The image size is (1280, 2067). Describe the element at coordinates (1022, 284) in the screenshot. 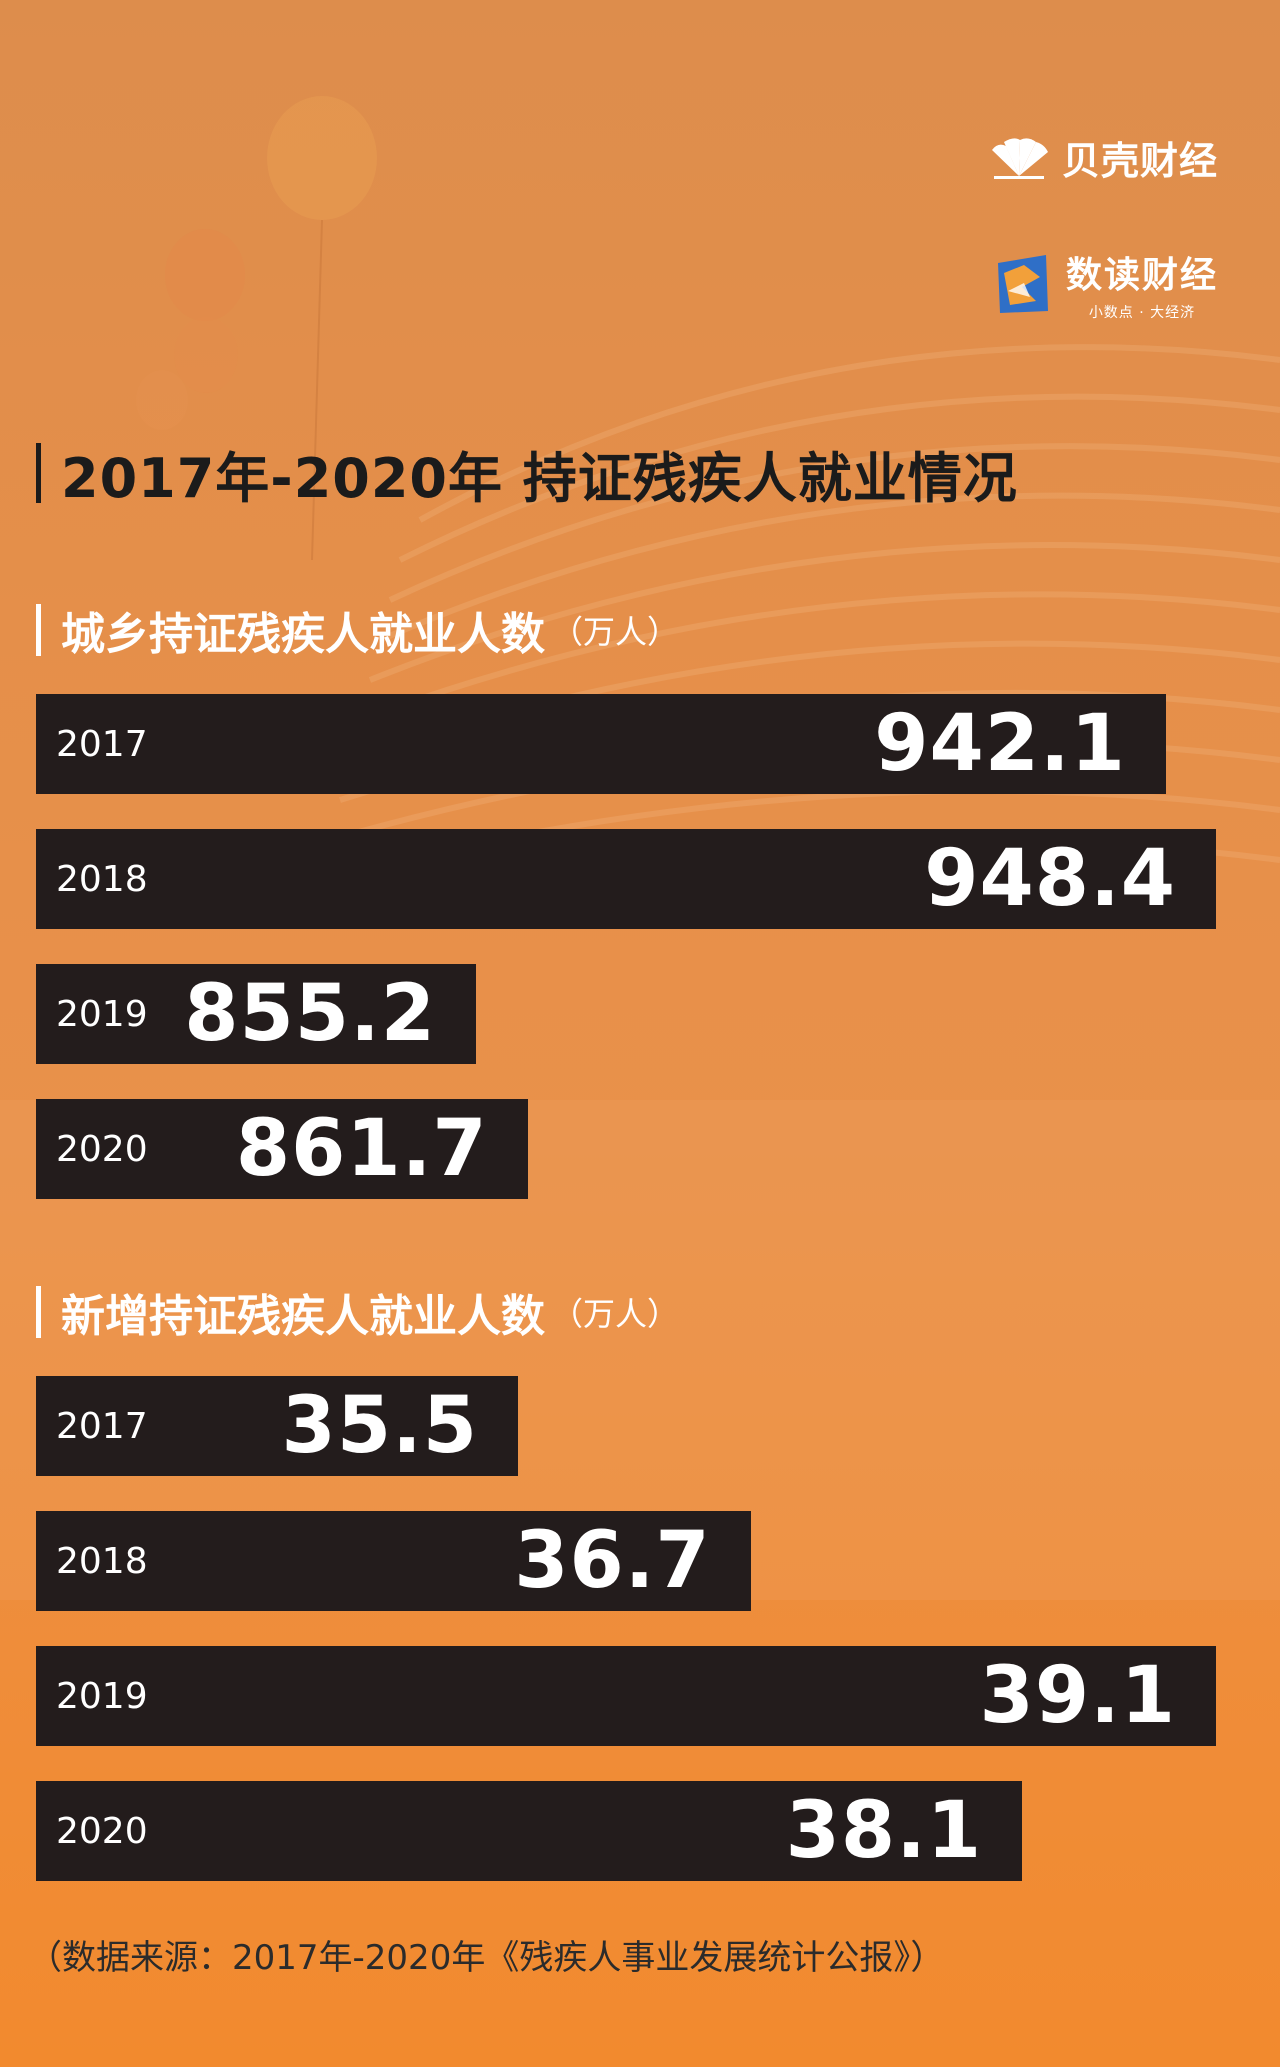

I see `shudu-logo-icon` at that location.